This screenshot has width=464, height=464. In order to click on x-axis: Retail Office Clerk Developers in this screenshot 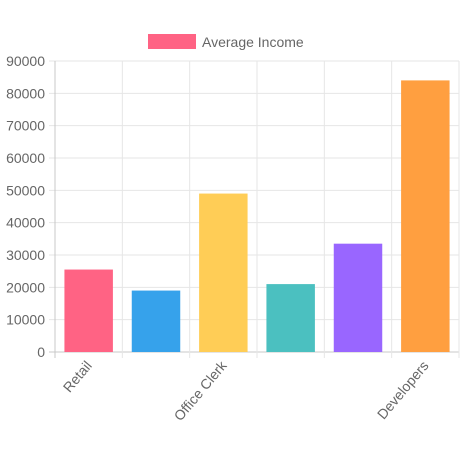, I will do `click(246, 390)`.